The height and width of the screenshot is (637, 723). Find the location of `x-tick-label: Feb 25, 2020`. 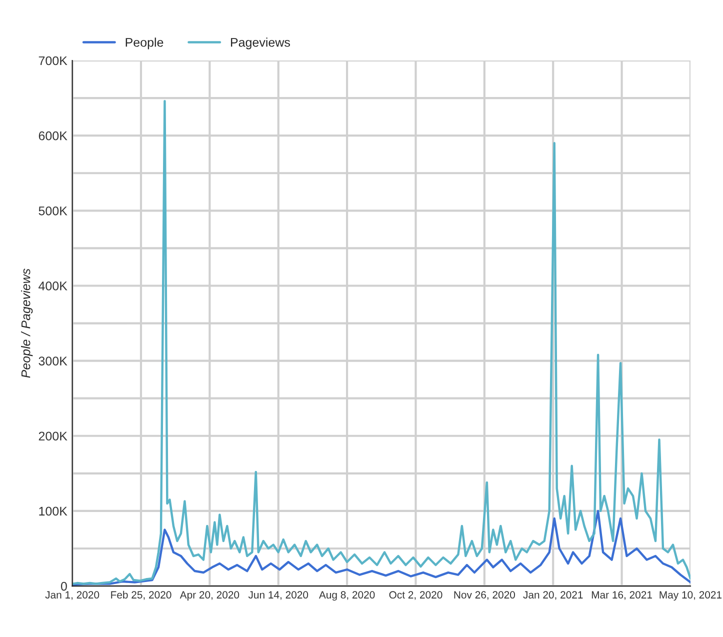

x-tick-label: Feb 25, 2020 is located at coordinates (141, 595).